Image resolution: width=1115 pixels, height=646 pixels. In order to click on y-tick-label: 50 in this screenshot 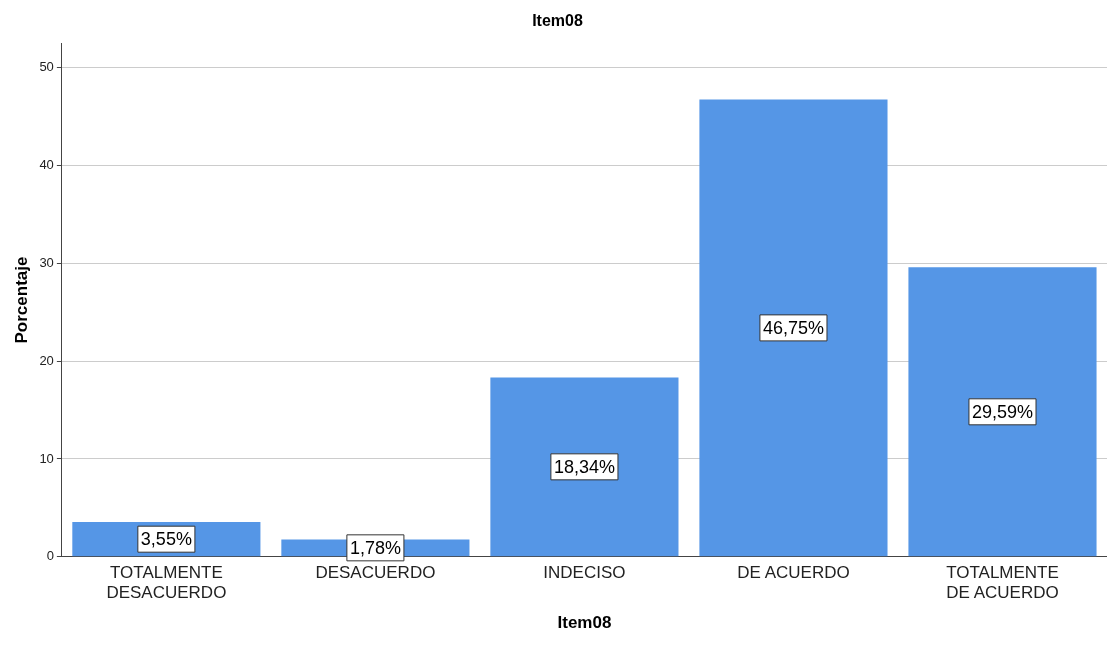, I will do `click(46, 67)`.